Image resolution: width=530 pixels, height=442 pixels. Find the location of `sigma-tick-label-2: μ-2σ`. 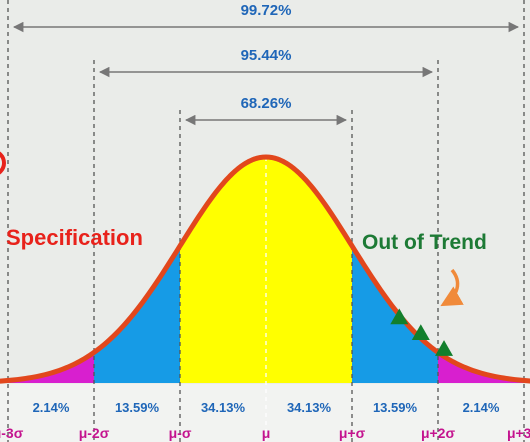

sigma-tick-label-2: μ-2σ is located at coordinates (94, 433).